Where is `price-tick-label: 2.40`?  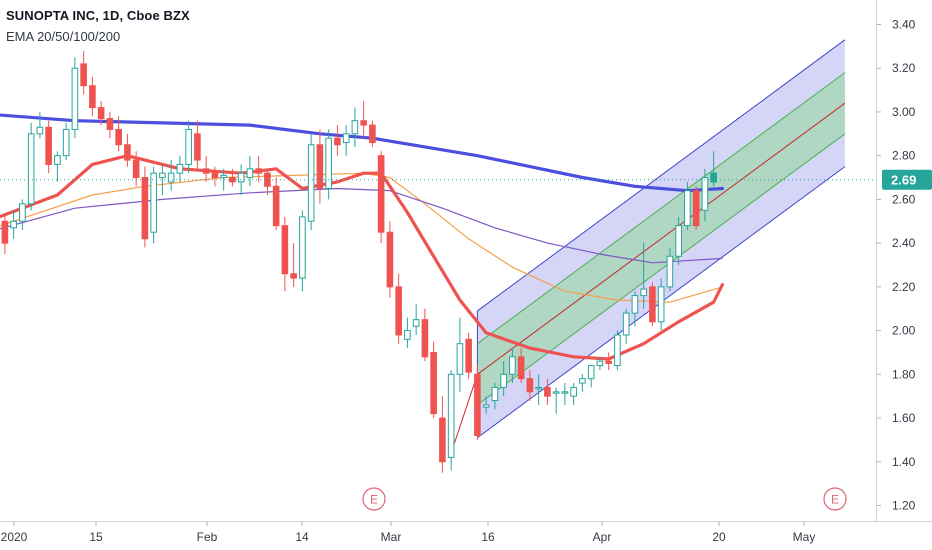 price-tick-label: 2.40 is located at coordinates (904, 243).